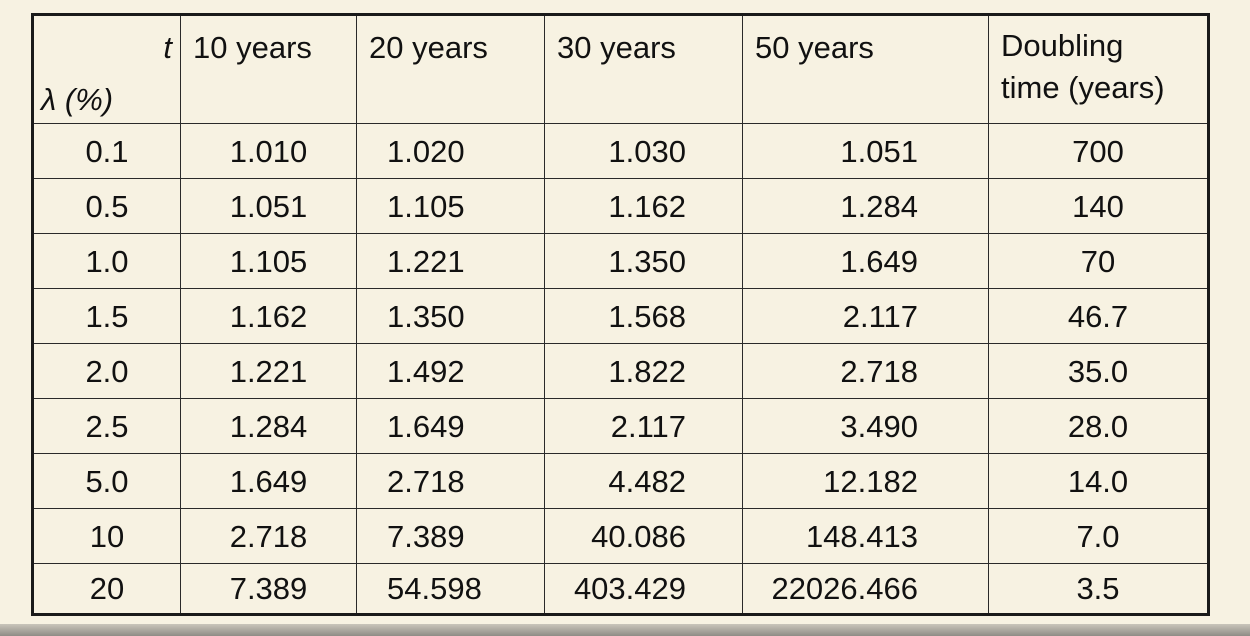 The width and height of the screenshot is (1250, 636). What do you see at coordinates (1098, 206) in the screenshot?
I see `doubling-time-cell: 140` at bounding box center [1098, 206].